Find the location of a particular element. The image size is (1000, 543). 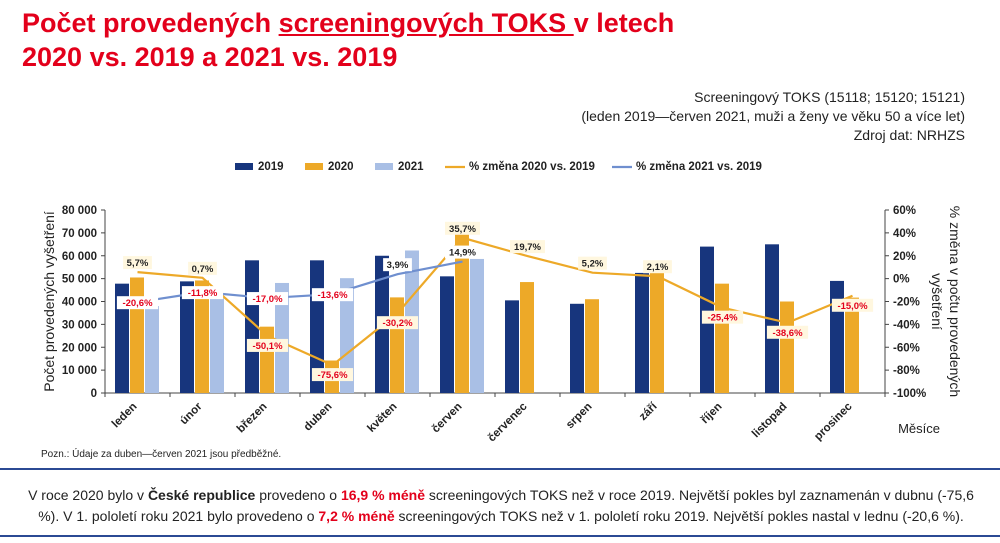

data-label: 3,9% is located at coordinates (398, 265).